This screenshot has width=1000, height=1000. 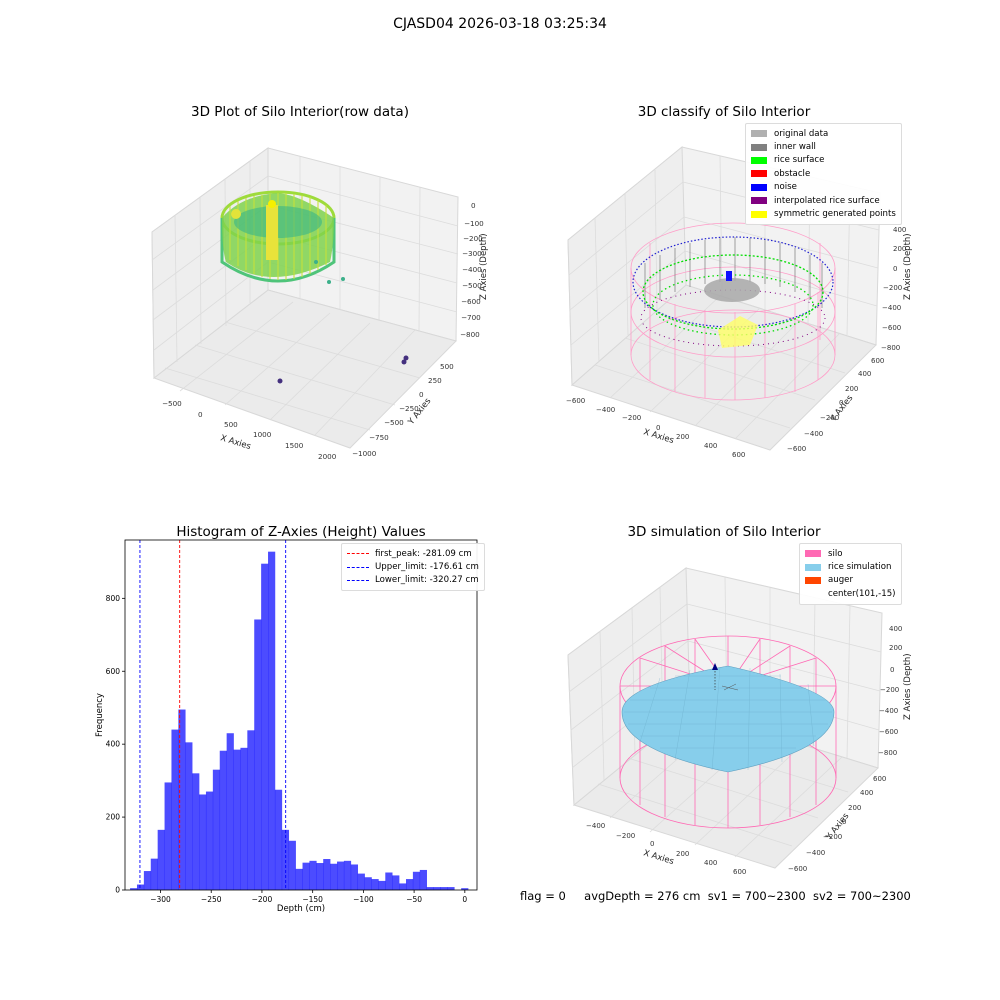 What do you see at coordinates (471, 317) in the screenshot?
I see `raw-z-tick: −700` at bounding box center [471, 317].